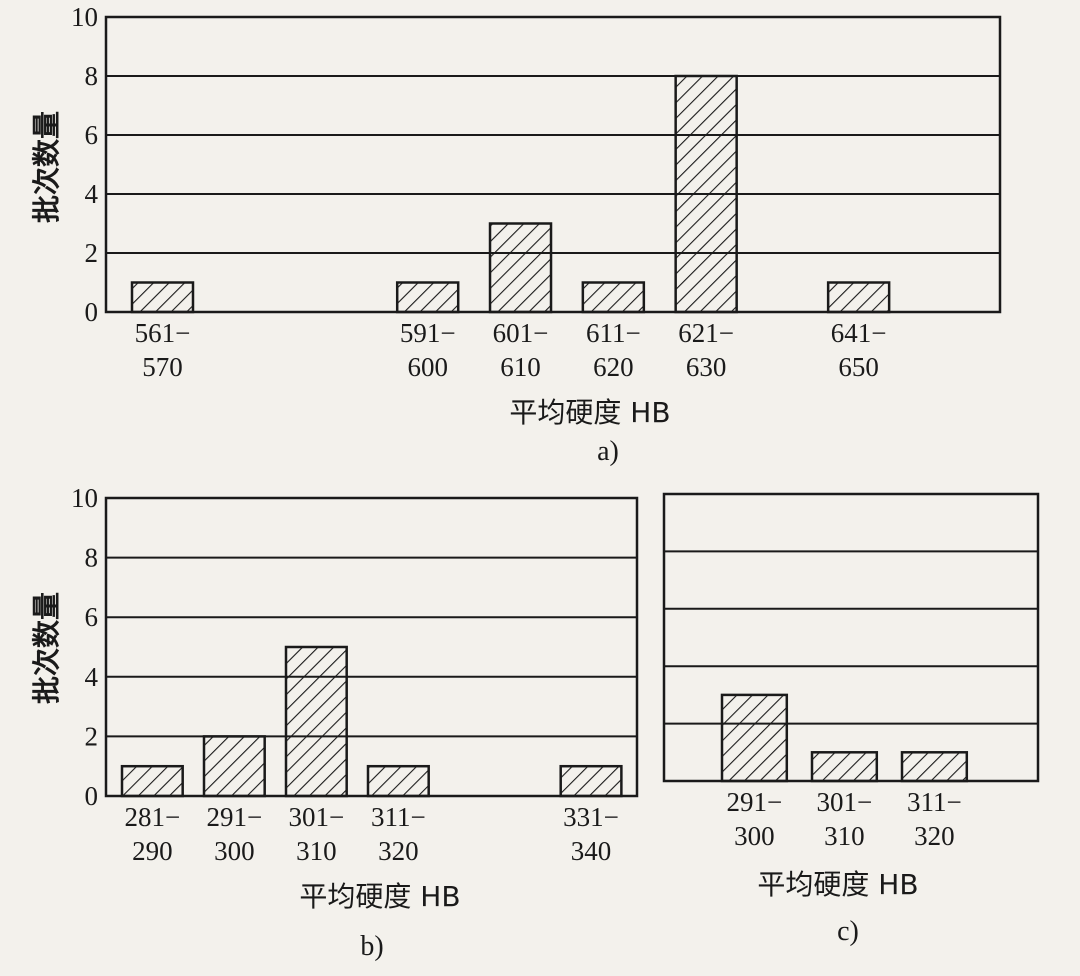  I want to click on x-tick-label: 650, so click(858, 367).